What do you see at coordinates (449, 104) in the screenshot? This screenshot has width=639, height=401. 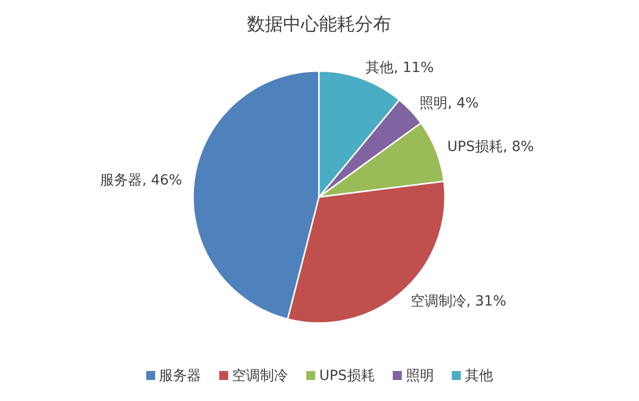 I see `data-label: 照明, 4%` at bounding box center [449, 104].